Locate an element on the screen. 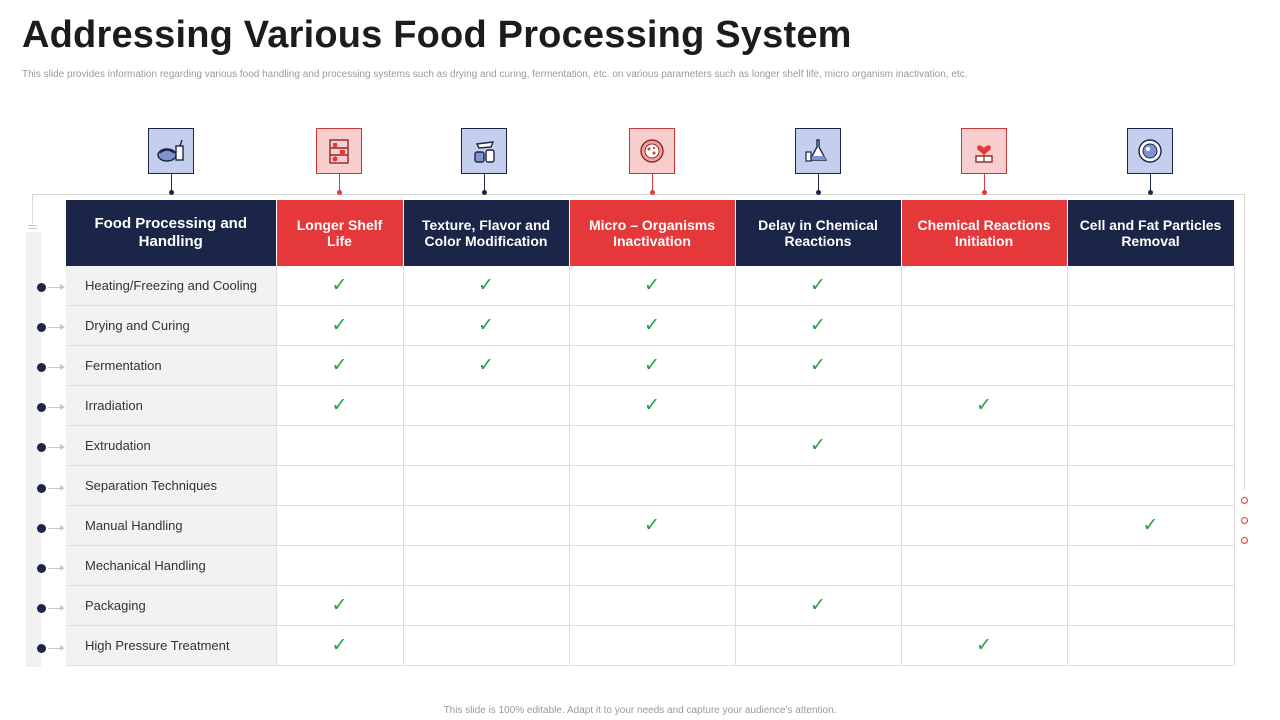 The image size is (1280, 720). row-label: Mechanical Handling is located at coordinates (171, 565).